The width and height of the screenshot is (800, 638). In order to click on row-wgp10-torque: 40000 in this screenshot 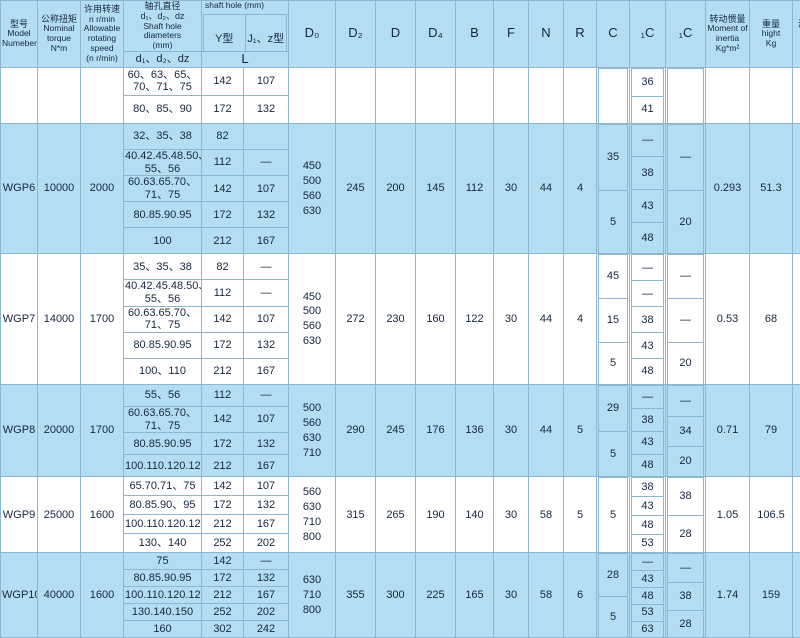, I will do `click(59, 595)`.